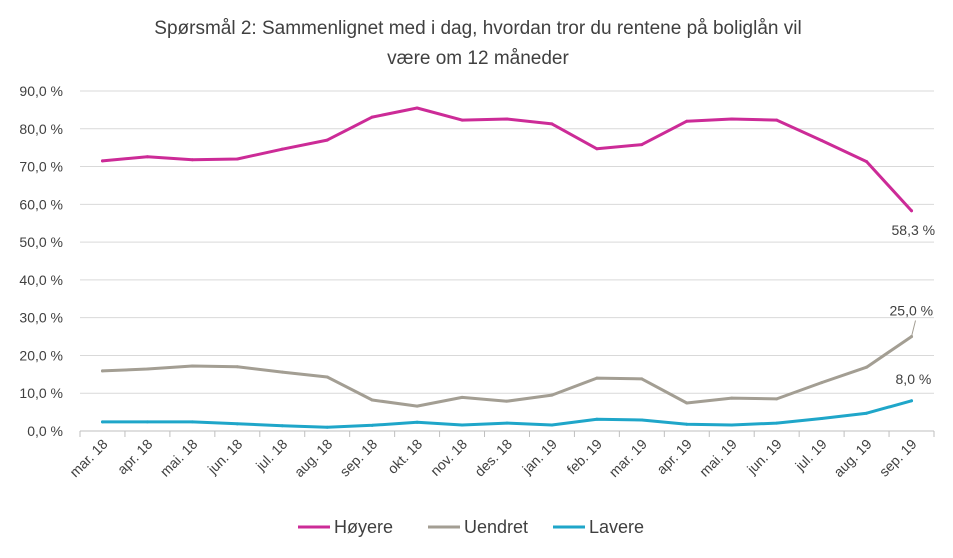 This screenshot has width=953, height=558. What do you see at coordinates (41, 242) in the screenshot?
I see `y-tick-label: 50,0 %` at bounding box center [41, 242].